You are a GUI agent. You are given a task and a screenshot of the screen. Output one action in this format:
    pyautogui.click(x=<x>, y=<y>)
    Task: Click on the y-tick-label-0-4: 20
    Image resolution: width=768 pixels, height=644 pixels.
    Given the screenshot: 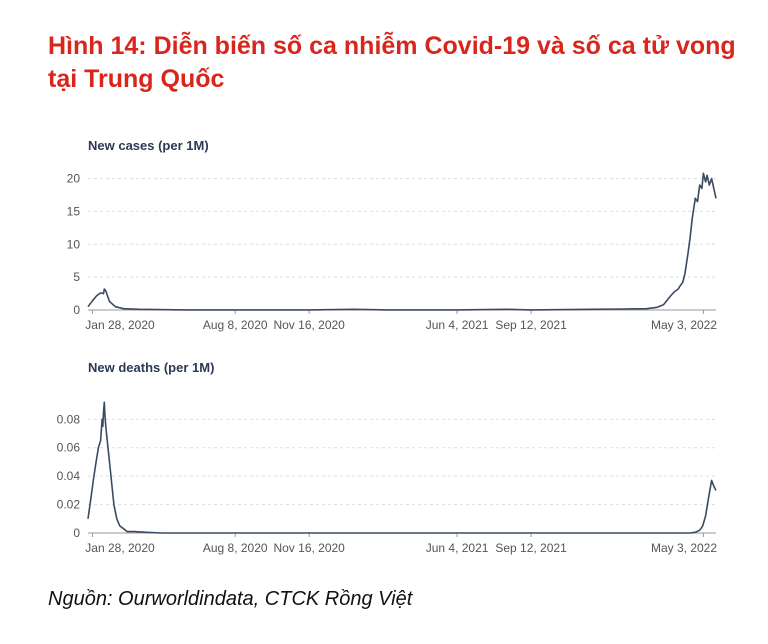 What is the action you would take?
    pyautogui.click(x=74, y=179)
    